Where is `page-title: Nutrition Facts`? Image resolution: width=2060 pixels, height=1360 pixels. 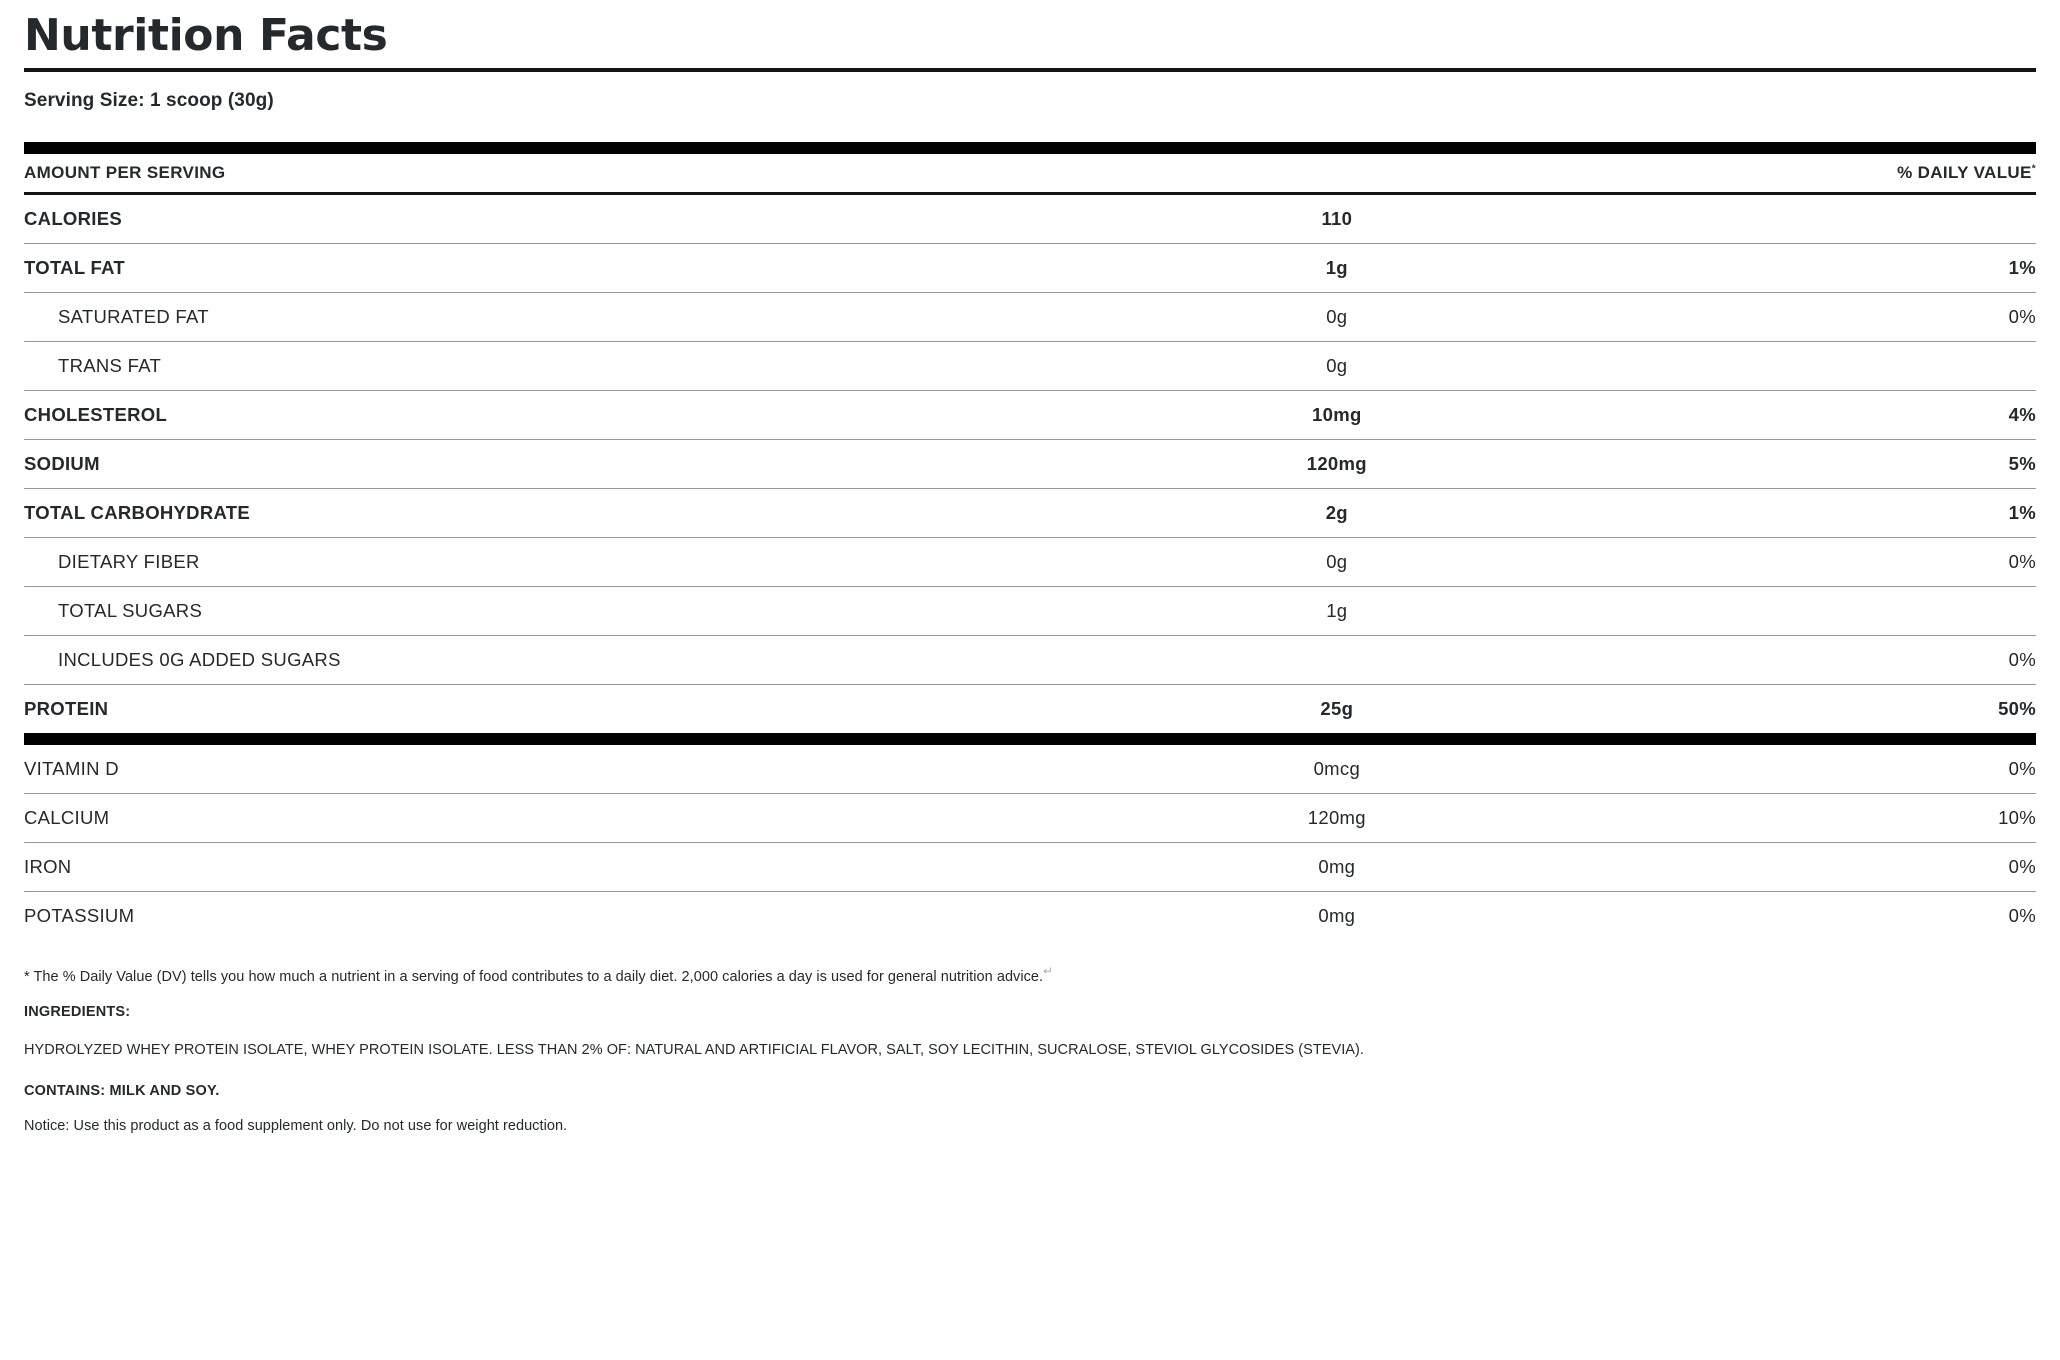
page-title: Nutrition Facts is located at coordinates (206, 35).